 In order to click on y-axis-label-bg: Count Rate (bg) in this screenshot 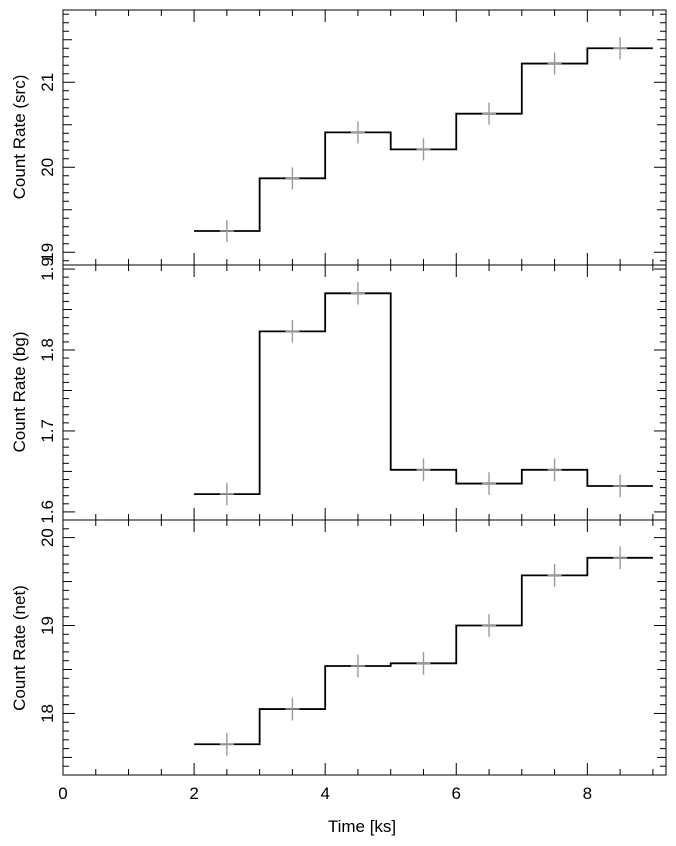, I will do `click(19, 392)`.